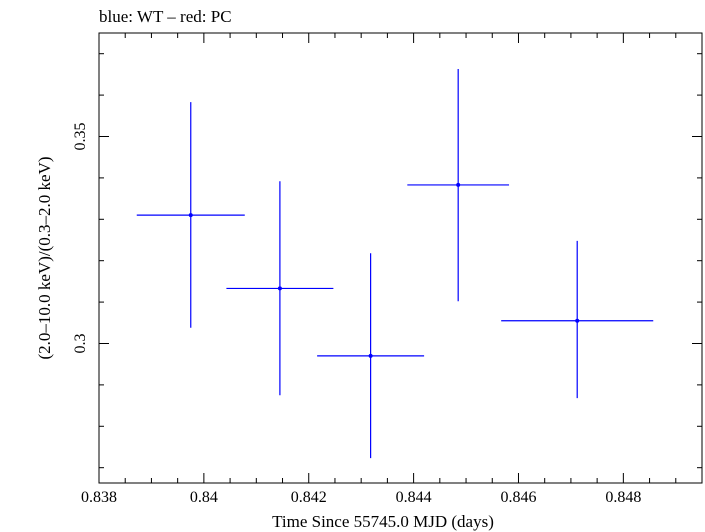 The image size is (705, 532). Describe the element at coordinates (383, 521) in the screenshot. I see `x-axis-title: Time Since 55745.0 MJD (days)` at that location.